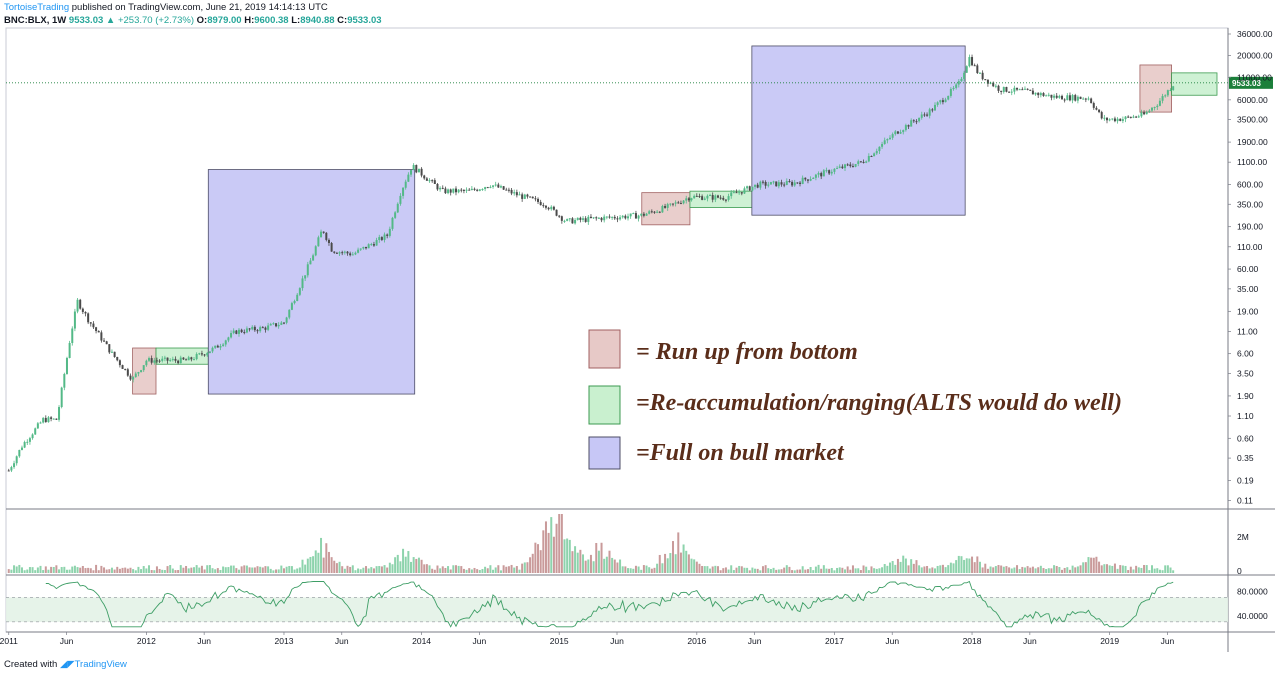  Describe the element at coordinates (1252, 162) in the screenshot. I see `price-tick-label: 1100.00` at that location.